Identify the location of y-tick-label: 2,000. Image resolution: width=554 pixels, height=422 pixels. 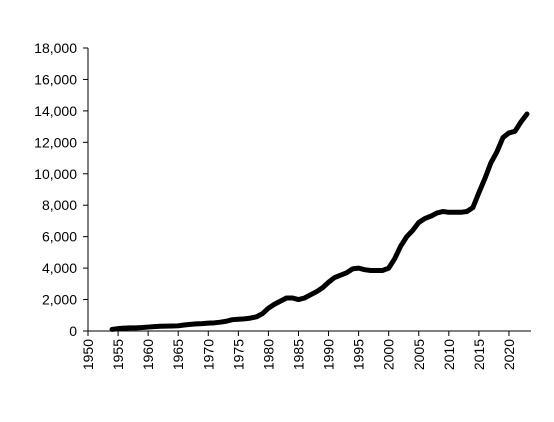
(59, 300).